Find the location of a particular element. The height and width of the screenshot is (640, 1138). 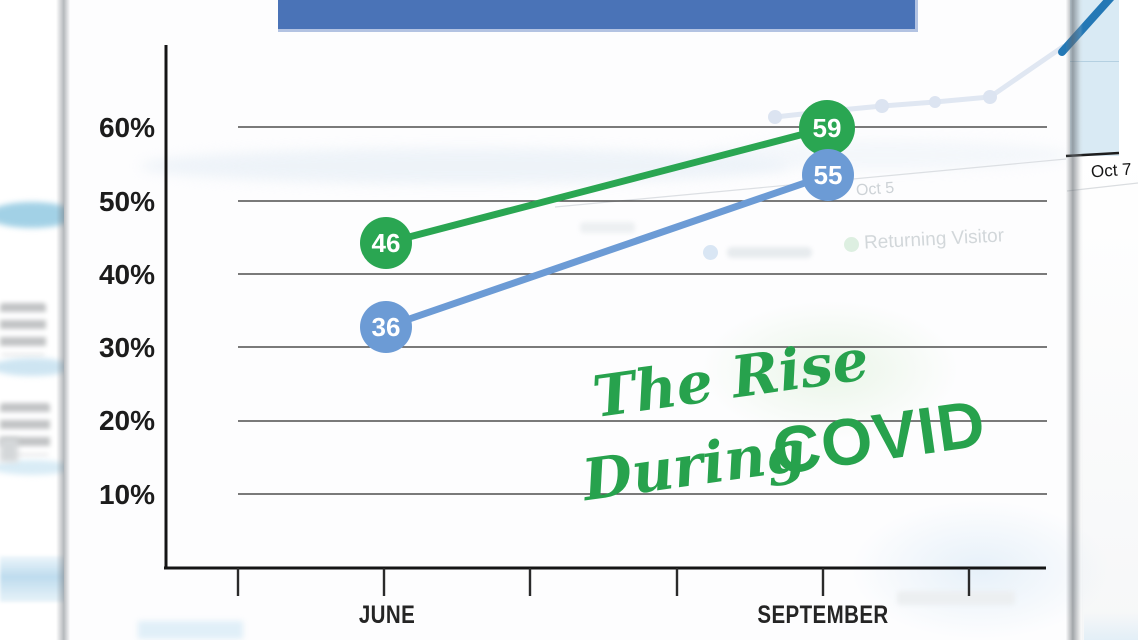

svg-text: 55 is located at coordinates (828, 175).